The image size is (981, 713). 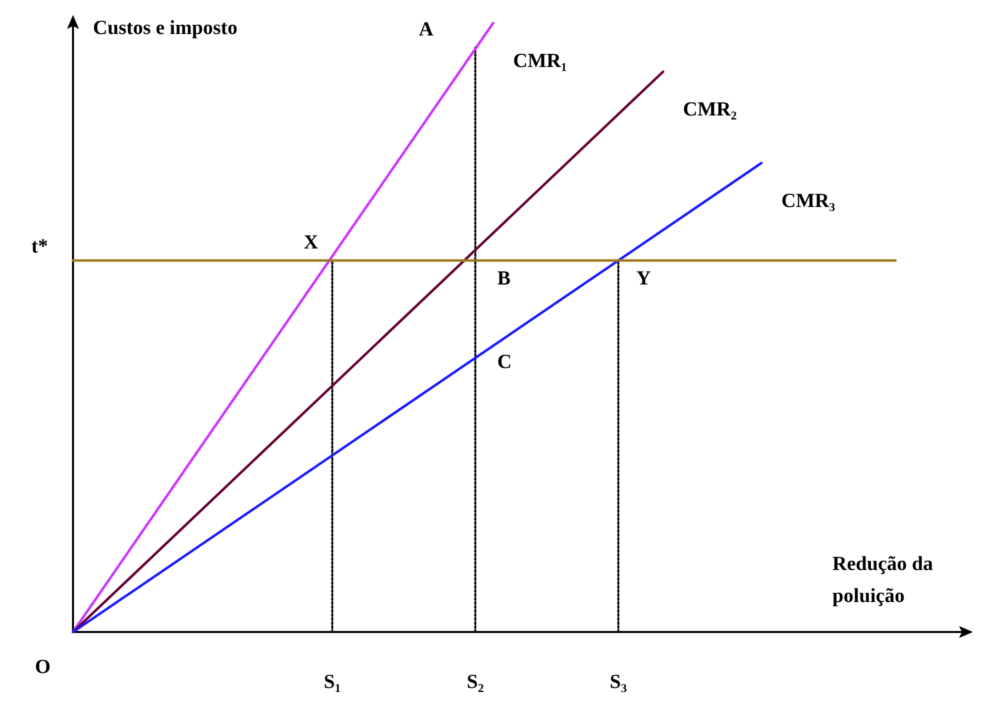 What do you see at coordinates (475, 682) in the screenshot?
I see `x-tick-label: S₂` at bounding box center [475, 682].